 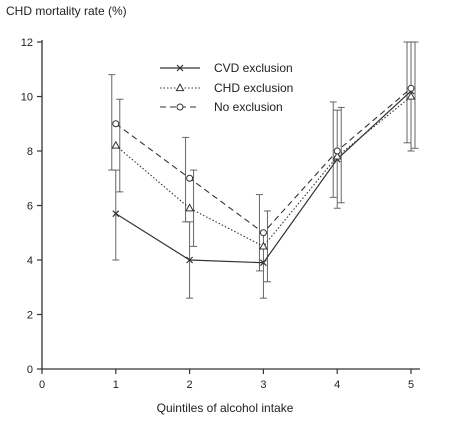 I want to click on legend-item: No exclusion, so click(x=221, y=107).